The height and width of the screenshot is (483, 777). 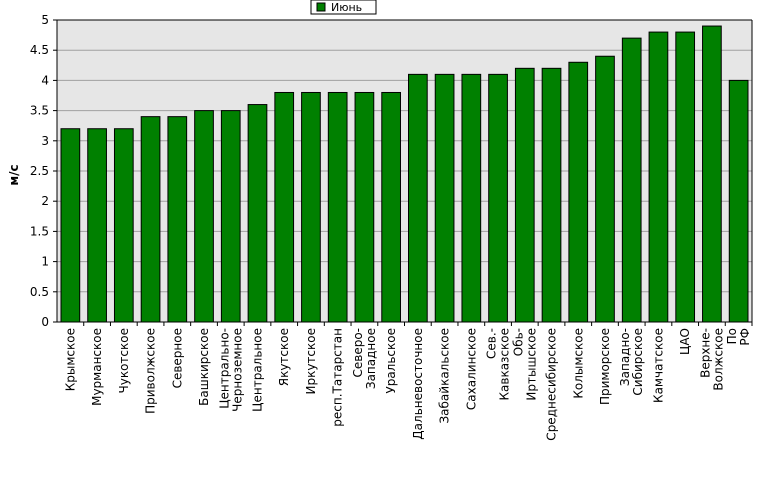 I want to click on x-category-label: ЦАО, so click(x=685, y=341).